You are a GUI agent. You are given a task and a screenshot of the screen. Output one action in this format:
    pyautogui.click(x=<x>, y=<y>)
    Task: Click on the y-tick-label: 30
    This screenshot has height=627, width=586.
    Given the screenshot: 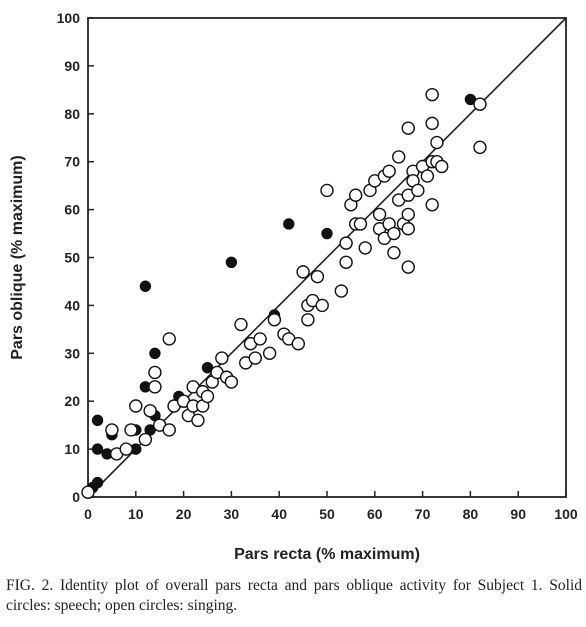 What is the action you would take?
    pyautogui.click(x=72, y=353)
    